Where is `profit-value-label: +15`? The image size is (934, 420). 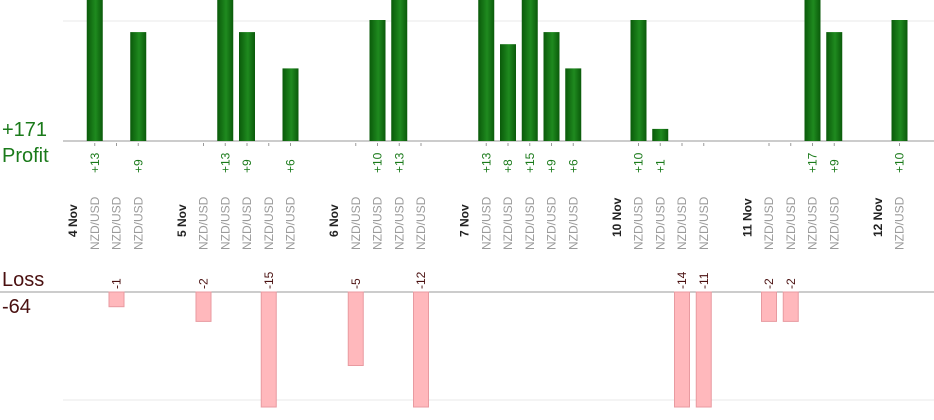 profit-value-label: +15 is located at coordinates (530, 162).